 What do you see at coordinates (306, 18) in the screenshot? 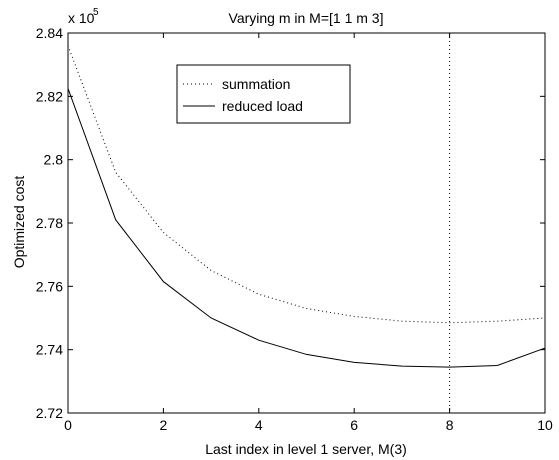
I see `chart-title: Varying m in M=[1 1 m 3]` at bounding box center [306, 18].